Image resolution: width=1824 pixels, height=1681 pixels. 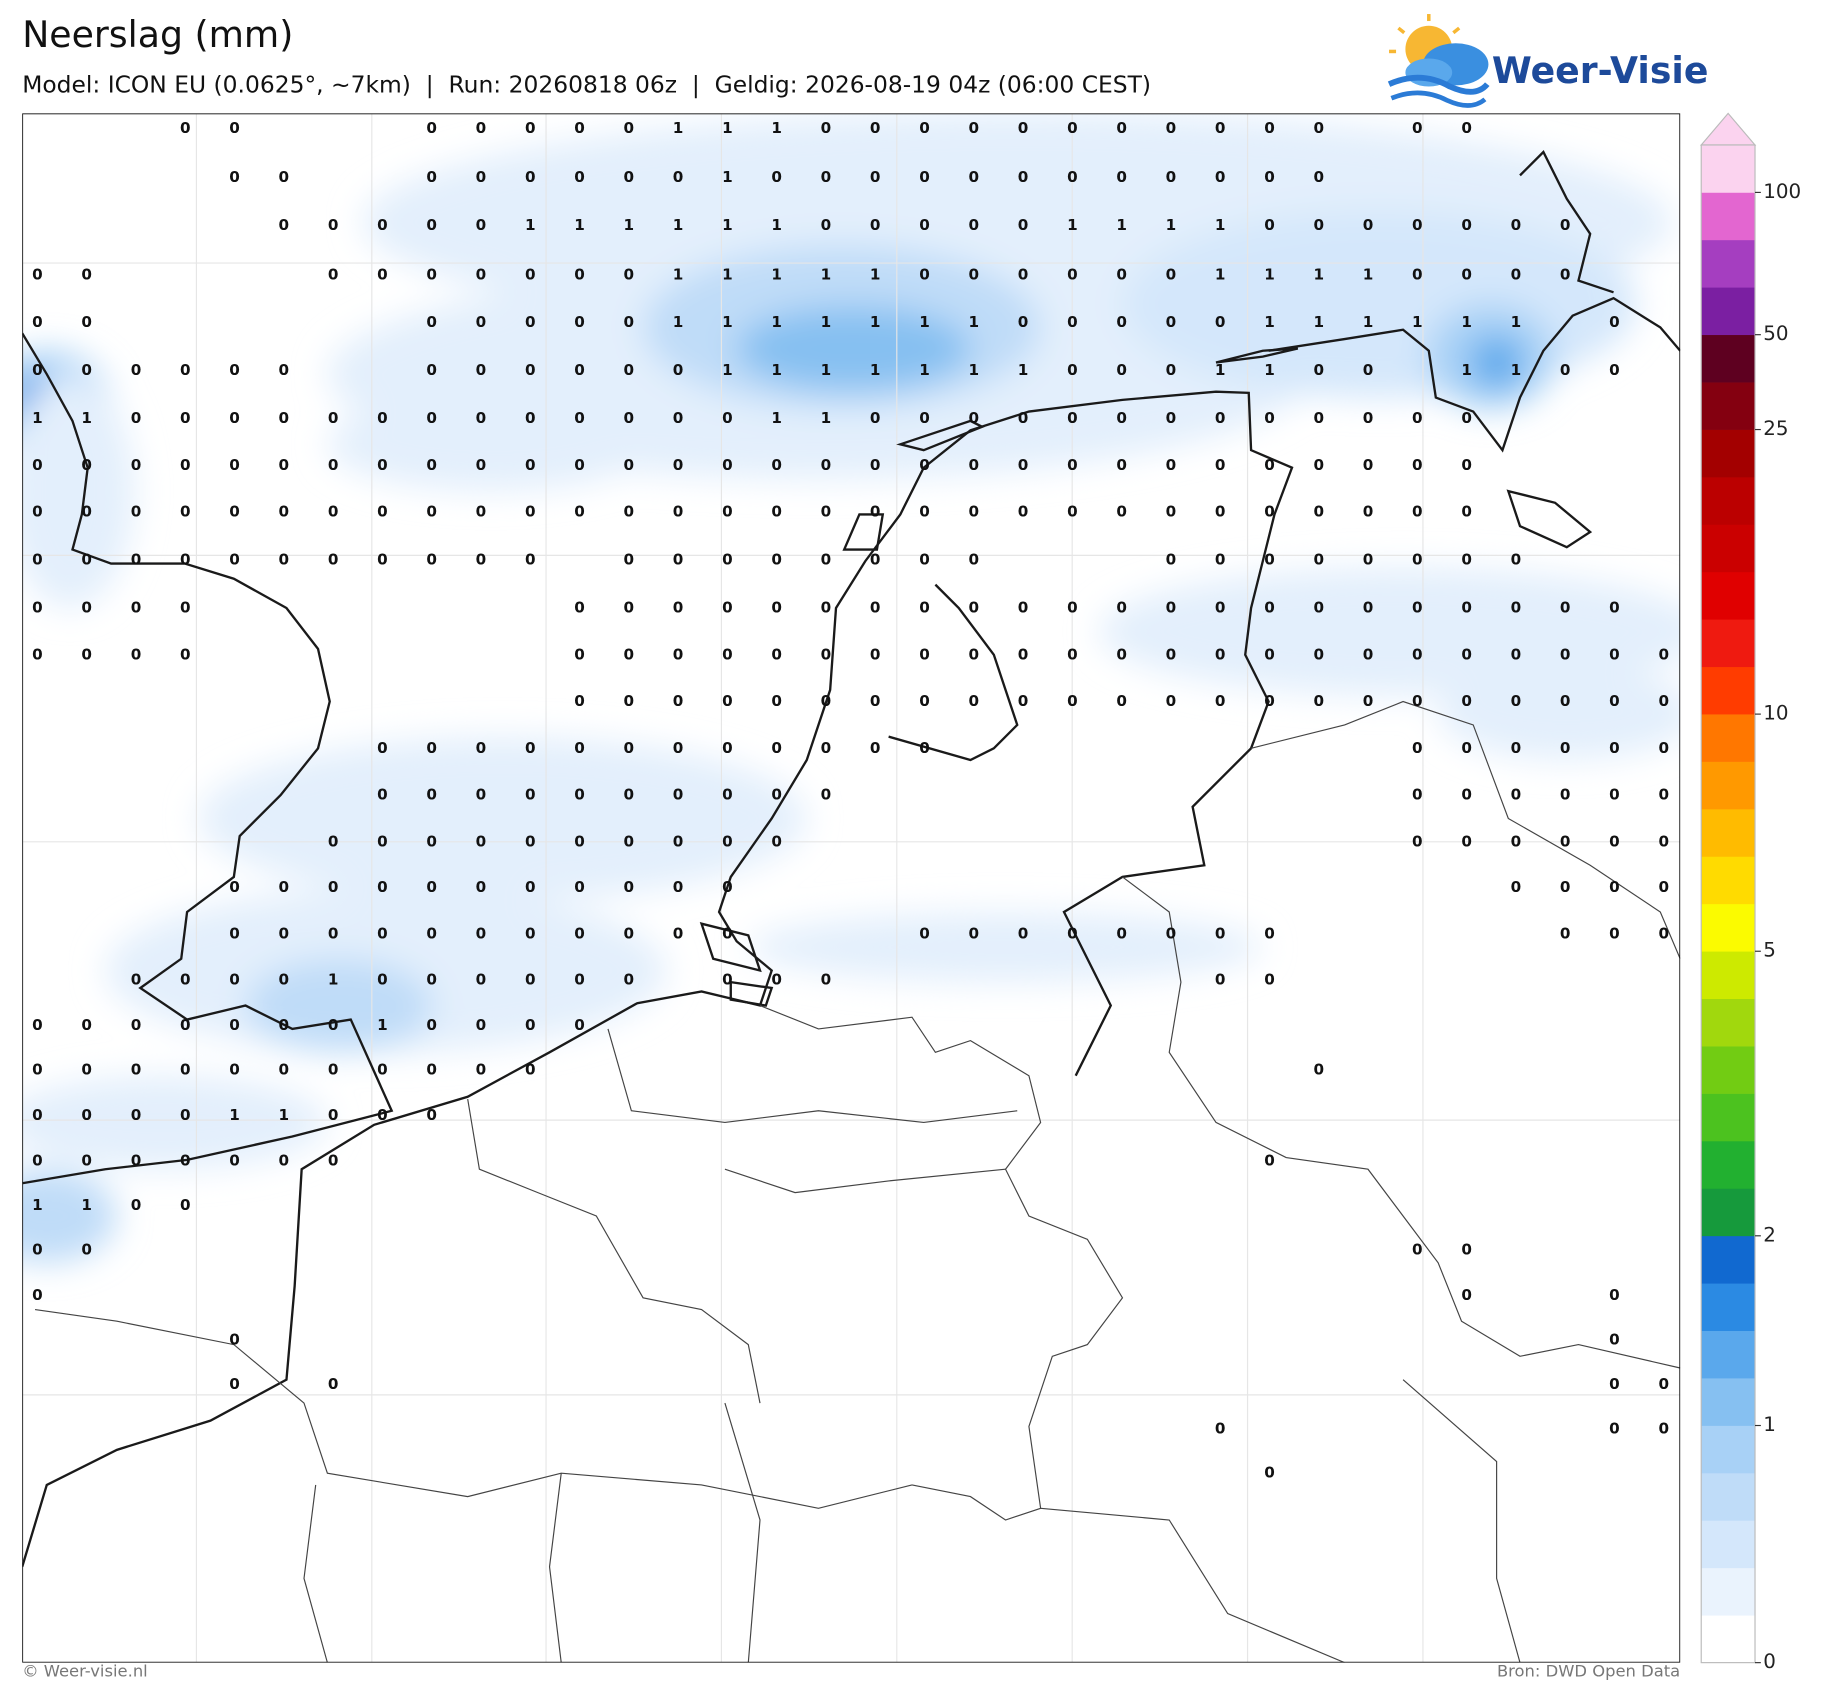 I want to click on colorbar-tick-label: 50, so click(x=1775, y=333).